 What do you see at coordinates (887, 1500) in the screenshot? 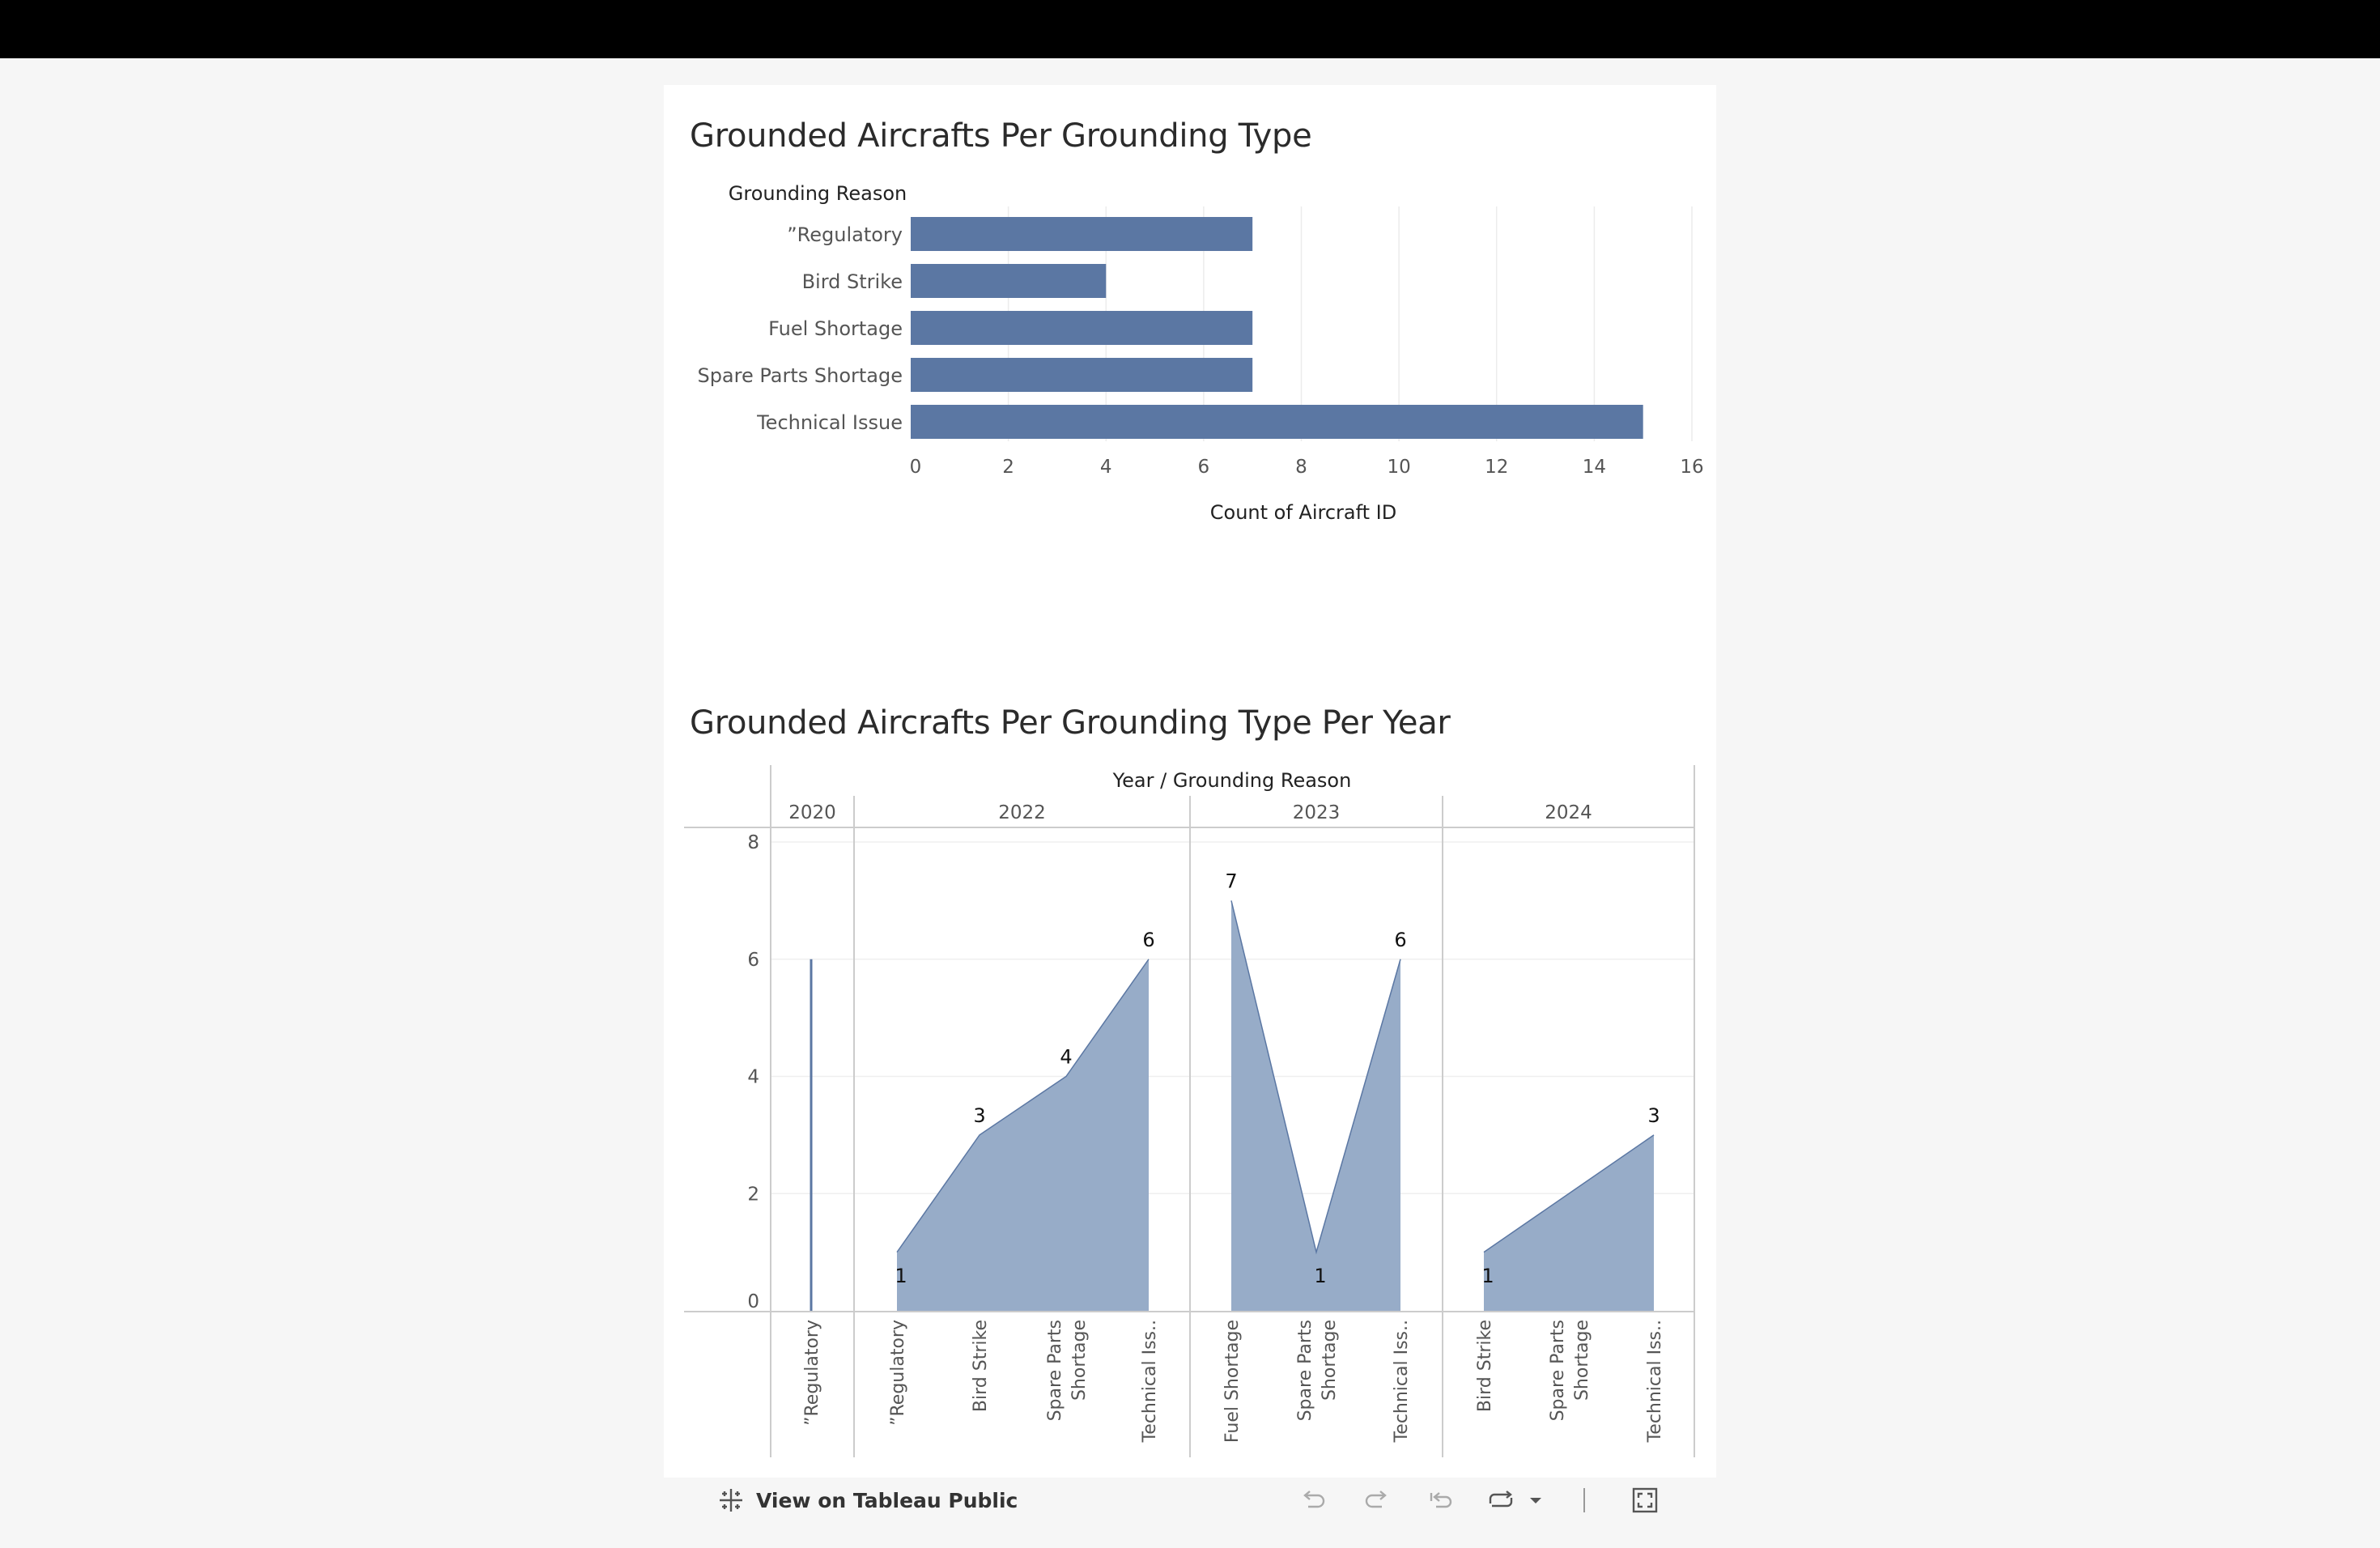
I see `view-on-tableau-public-label: View on Tableau Public` at bounding box center [887, 1500].